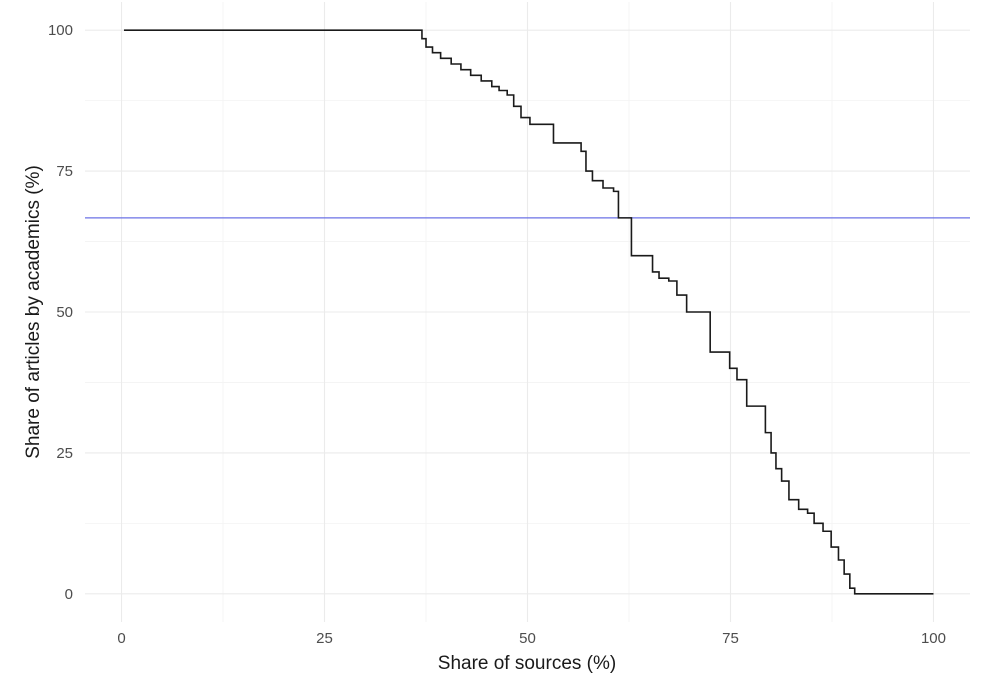 The height and width of the screenshot is (681, 995). What do you see at coordinates (933, 638) in the screenshot?
I see `x-tick-label: 100` at bounding box center [933, 638].